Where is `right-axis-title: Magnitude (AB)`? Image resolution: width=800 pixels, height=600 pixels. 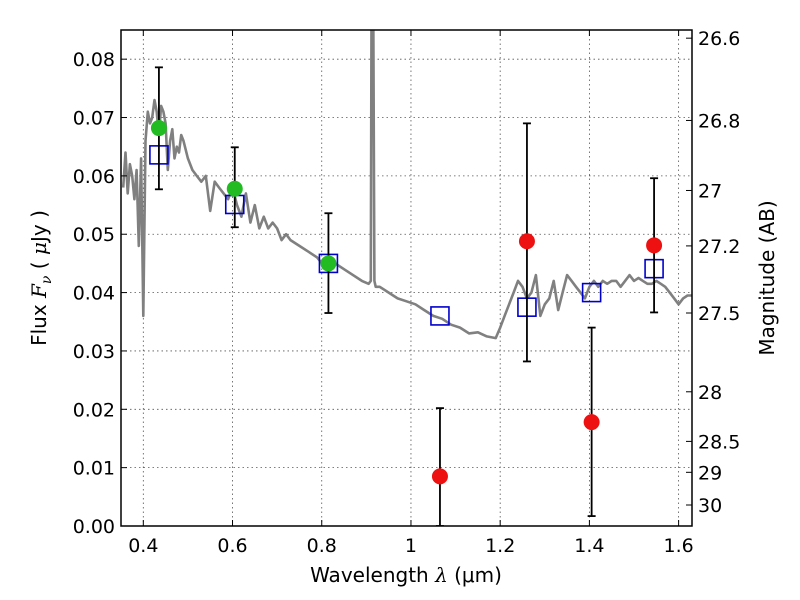 right-axis-title: Magnitude (AB) is located at coordinates (767, 277).